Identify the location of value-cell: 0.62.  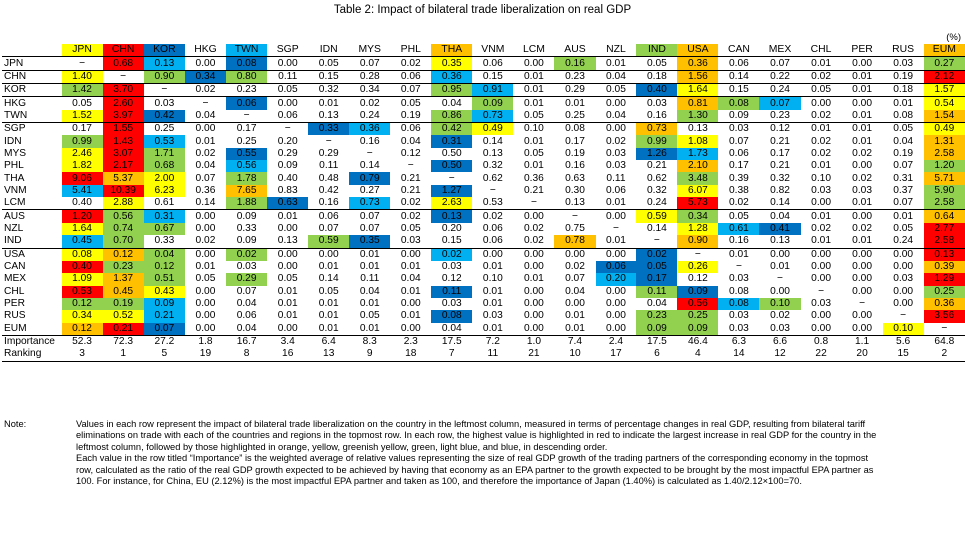
(656, 178).